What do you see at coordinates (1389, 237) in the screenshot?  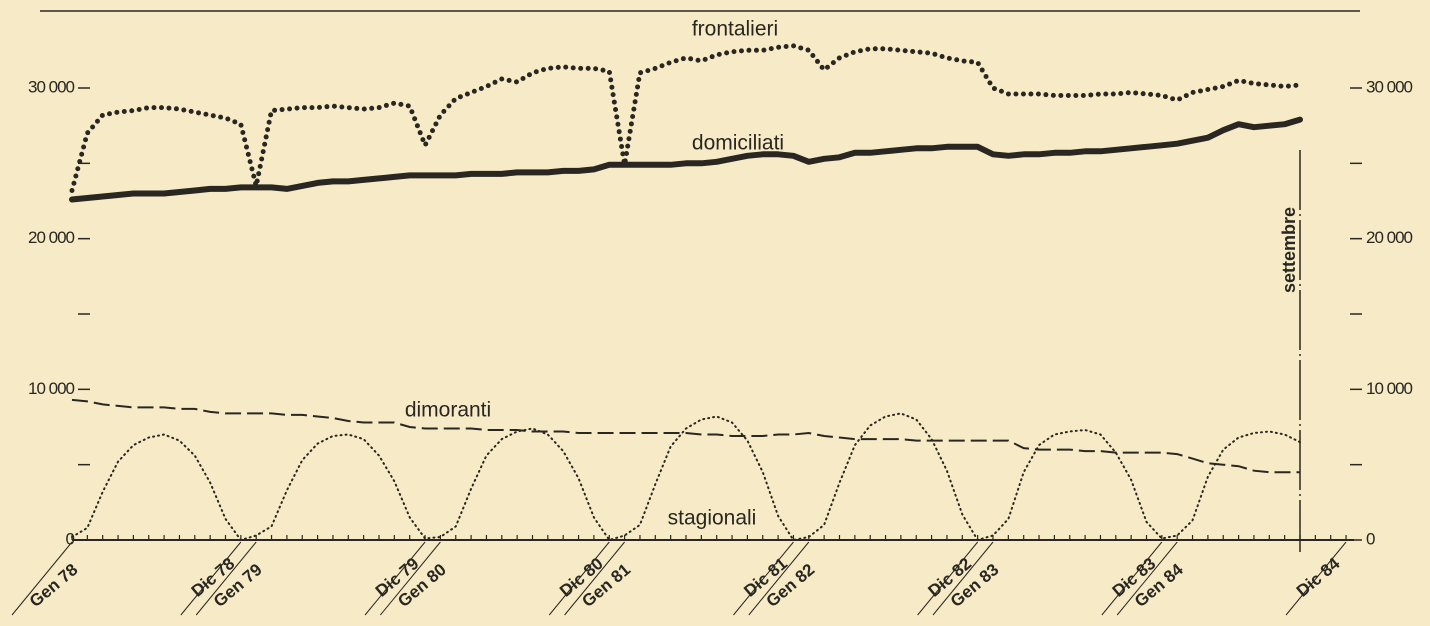 I see `y2-tick-label: 20 000` at bounding box center [1389, 237].